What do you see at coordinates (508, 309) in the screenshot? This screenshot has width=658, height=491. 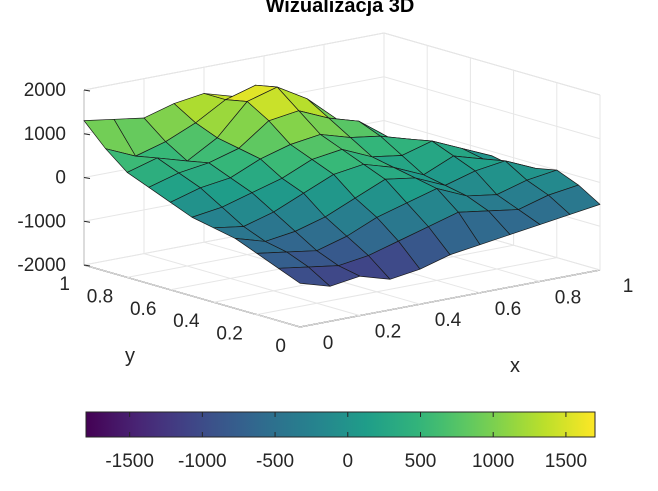 I see `x-tick-label: 0.6` at bounding box center [508, 309].